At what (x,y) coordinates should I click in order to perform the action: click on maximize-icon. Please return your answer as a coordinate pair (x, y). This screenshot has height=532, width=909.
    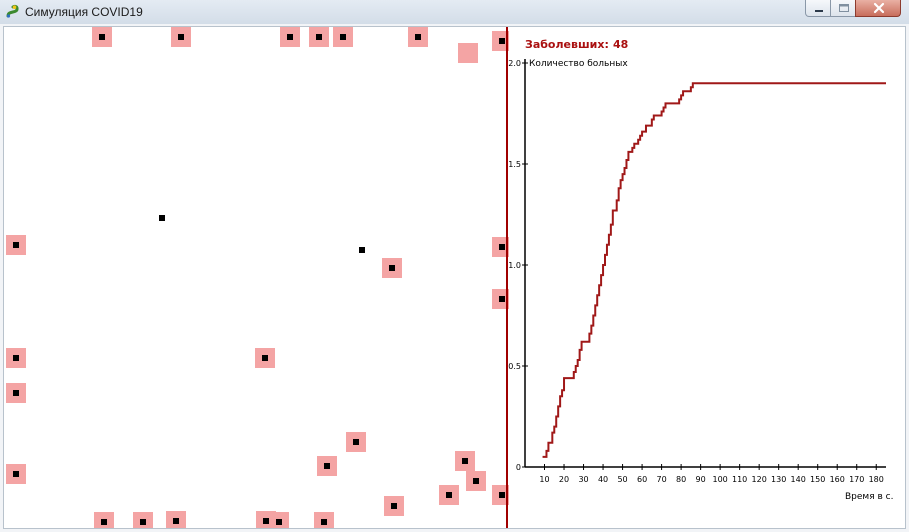
    Looking at the image, I should click on (844, 8).